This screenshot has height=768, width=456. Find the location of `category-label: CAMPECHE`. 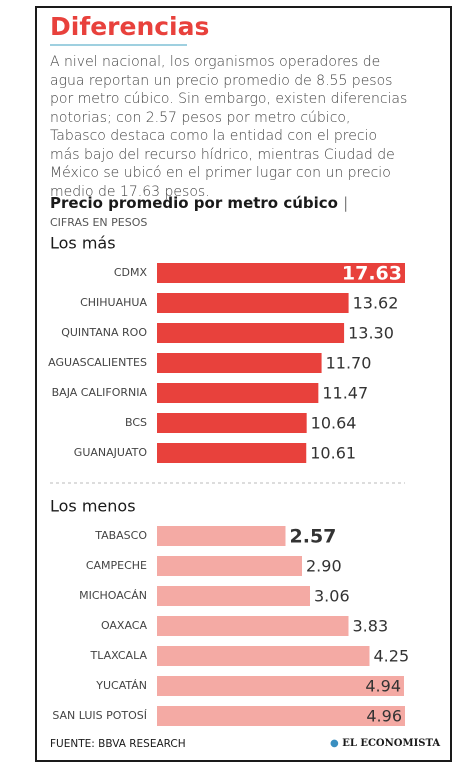

category-label: CAMPECHE is located at coordinates (116, 565).